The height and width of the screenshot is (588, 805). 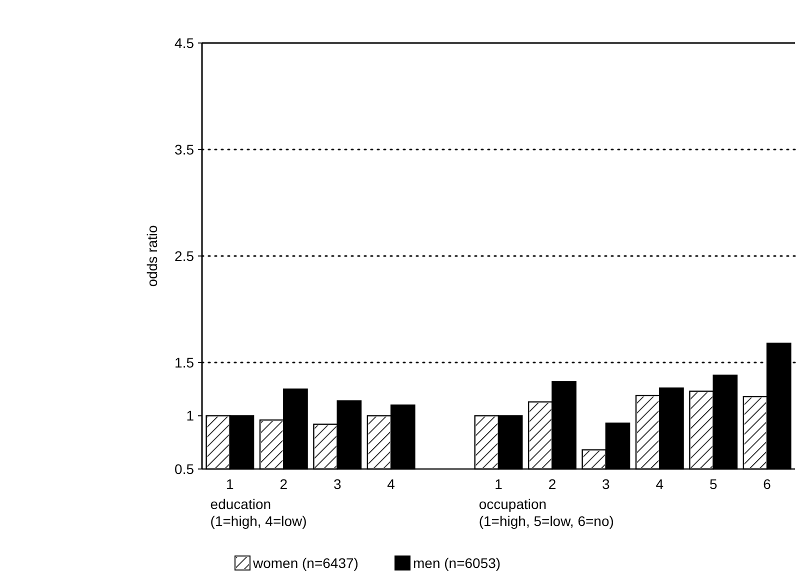 I want to click on y-tick-label: 3.5, so click(x=184, y=149).